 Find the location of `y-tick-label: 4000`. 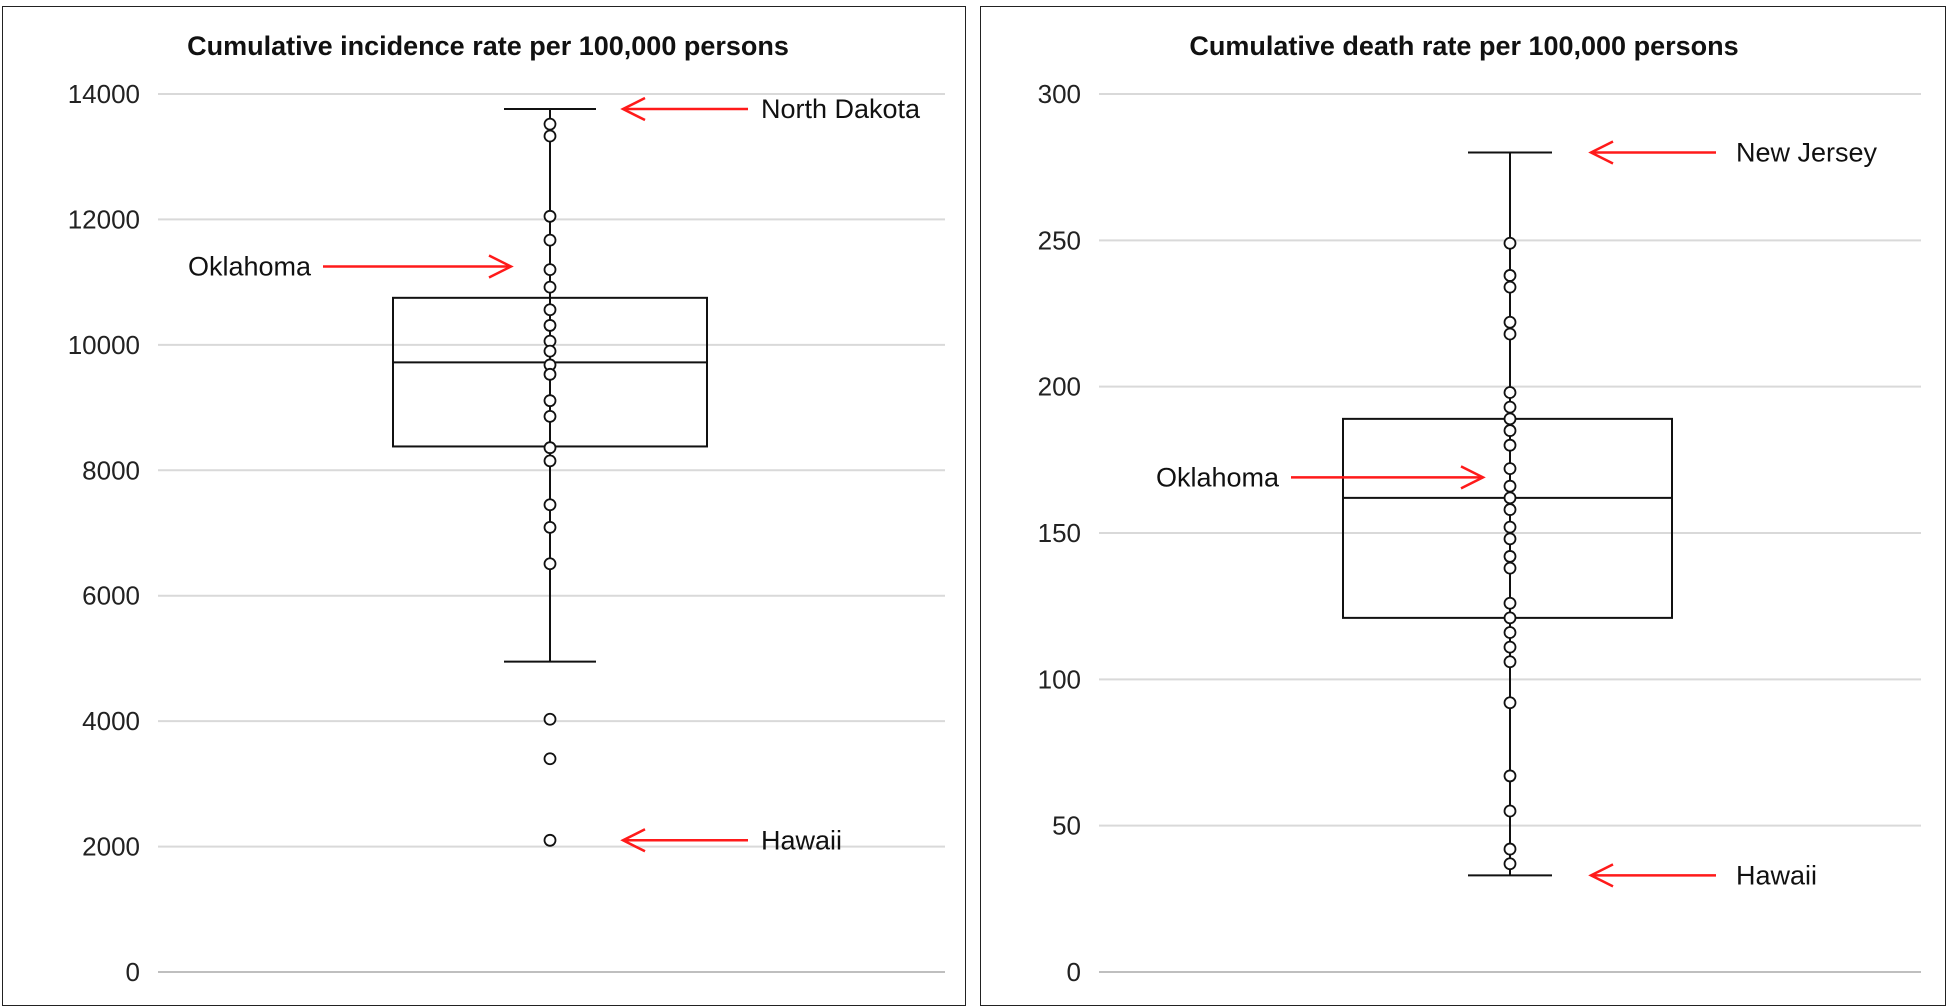

y-tick-label: 4000 is located at coordinates (111, 721).